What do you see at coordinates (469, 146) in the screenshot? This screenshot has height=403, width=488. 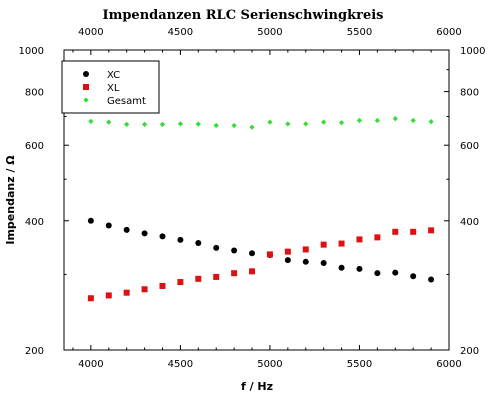 I see `y-tick-label-right: 600` at bounding box center [469, 146].